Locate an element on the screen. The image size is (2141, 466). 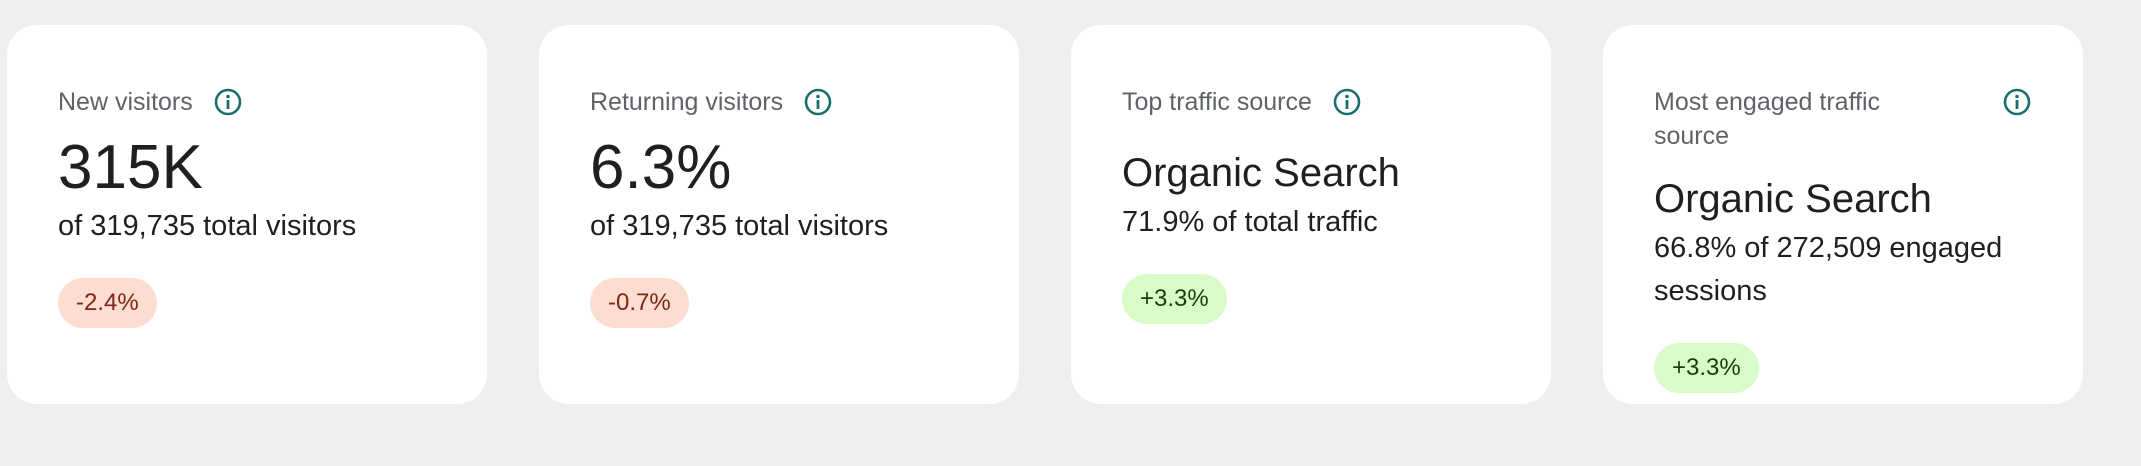
change-badge: -2.4% is located at coordinates (107, 303).